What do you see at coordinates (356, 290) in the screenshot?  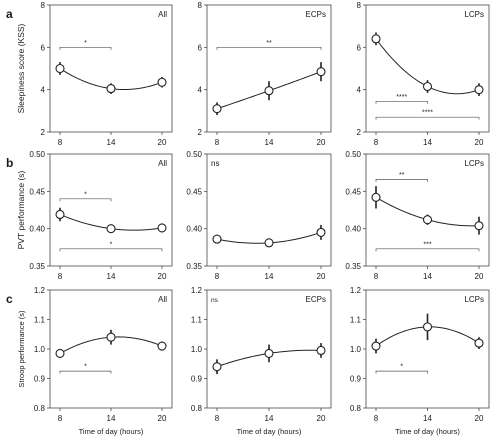 I see `y-tick-label: 1.2` at bounding box center [356, 290].